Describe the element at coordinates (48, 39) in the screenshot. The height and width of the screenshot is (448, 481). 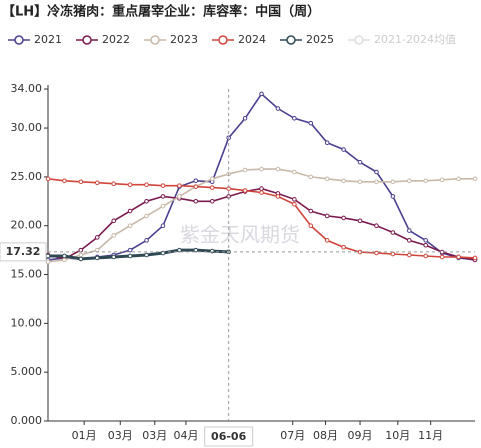
I see `legend-label: 2021` at that location.